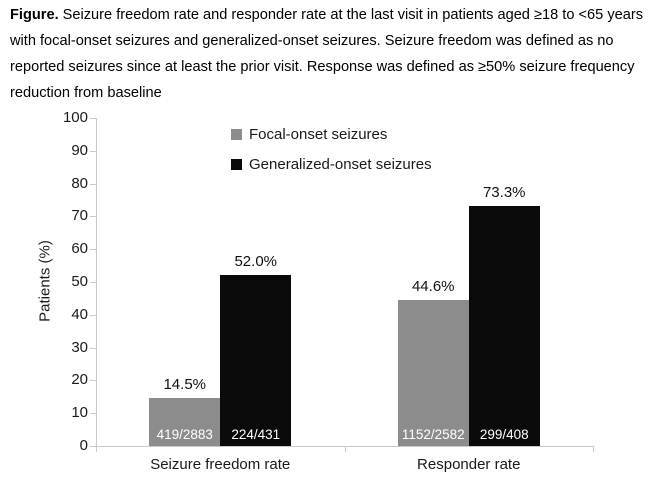 This screenshot has height=489, width=653. I want to click on category-label-responder-rate: Responder rate, so click(469, 464).